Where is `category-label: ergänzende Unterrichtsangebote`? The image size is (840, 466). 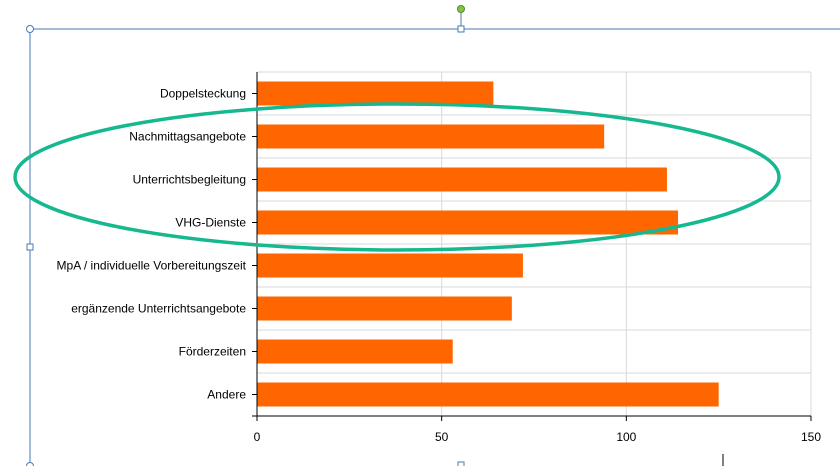
category-label: ergänzende Unterrichtsangebote is located at coordinates (158, 309).